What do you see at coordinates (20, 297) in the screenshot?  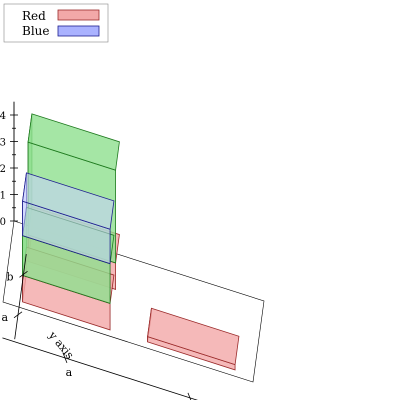 I see `y-axis-line` at bounding box center [20, 297].